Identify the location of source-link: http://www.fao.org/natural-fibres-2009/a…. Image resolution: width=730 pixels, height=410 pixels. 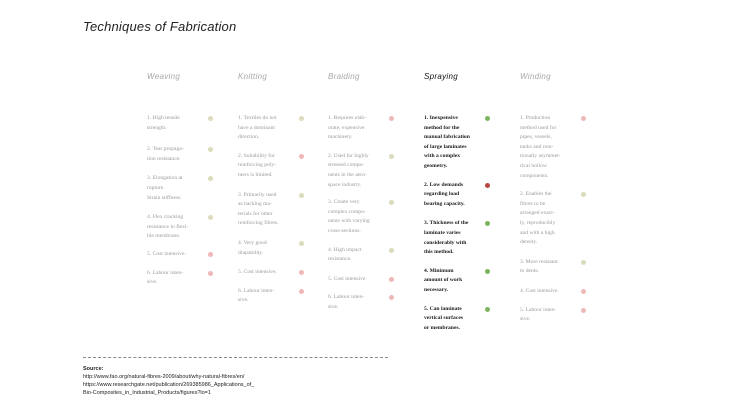
(164, 377).